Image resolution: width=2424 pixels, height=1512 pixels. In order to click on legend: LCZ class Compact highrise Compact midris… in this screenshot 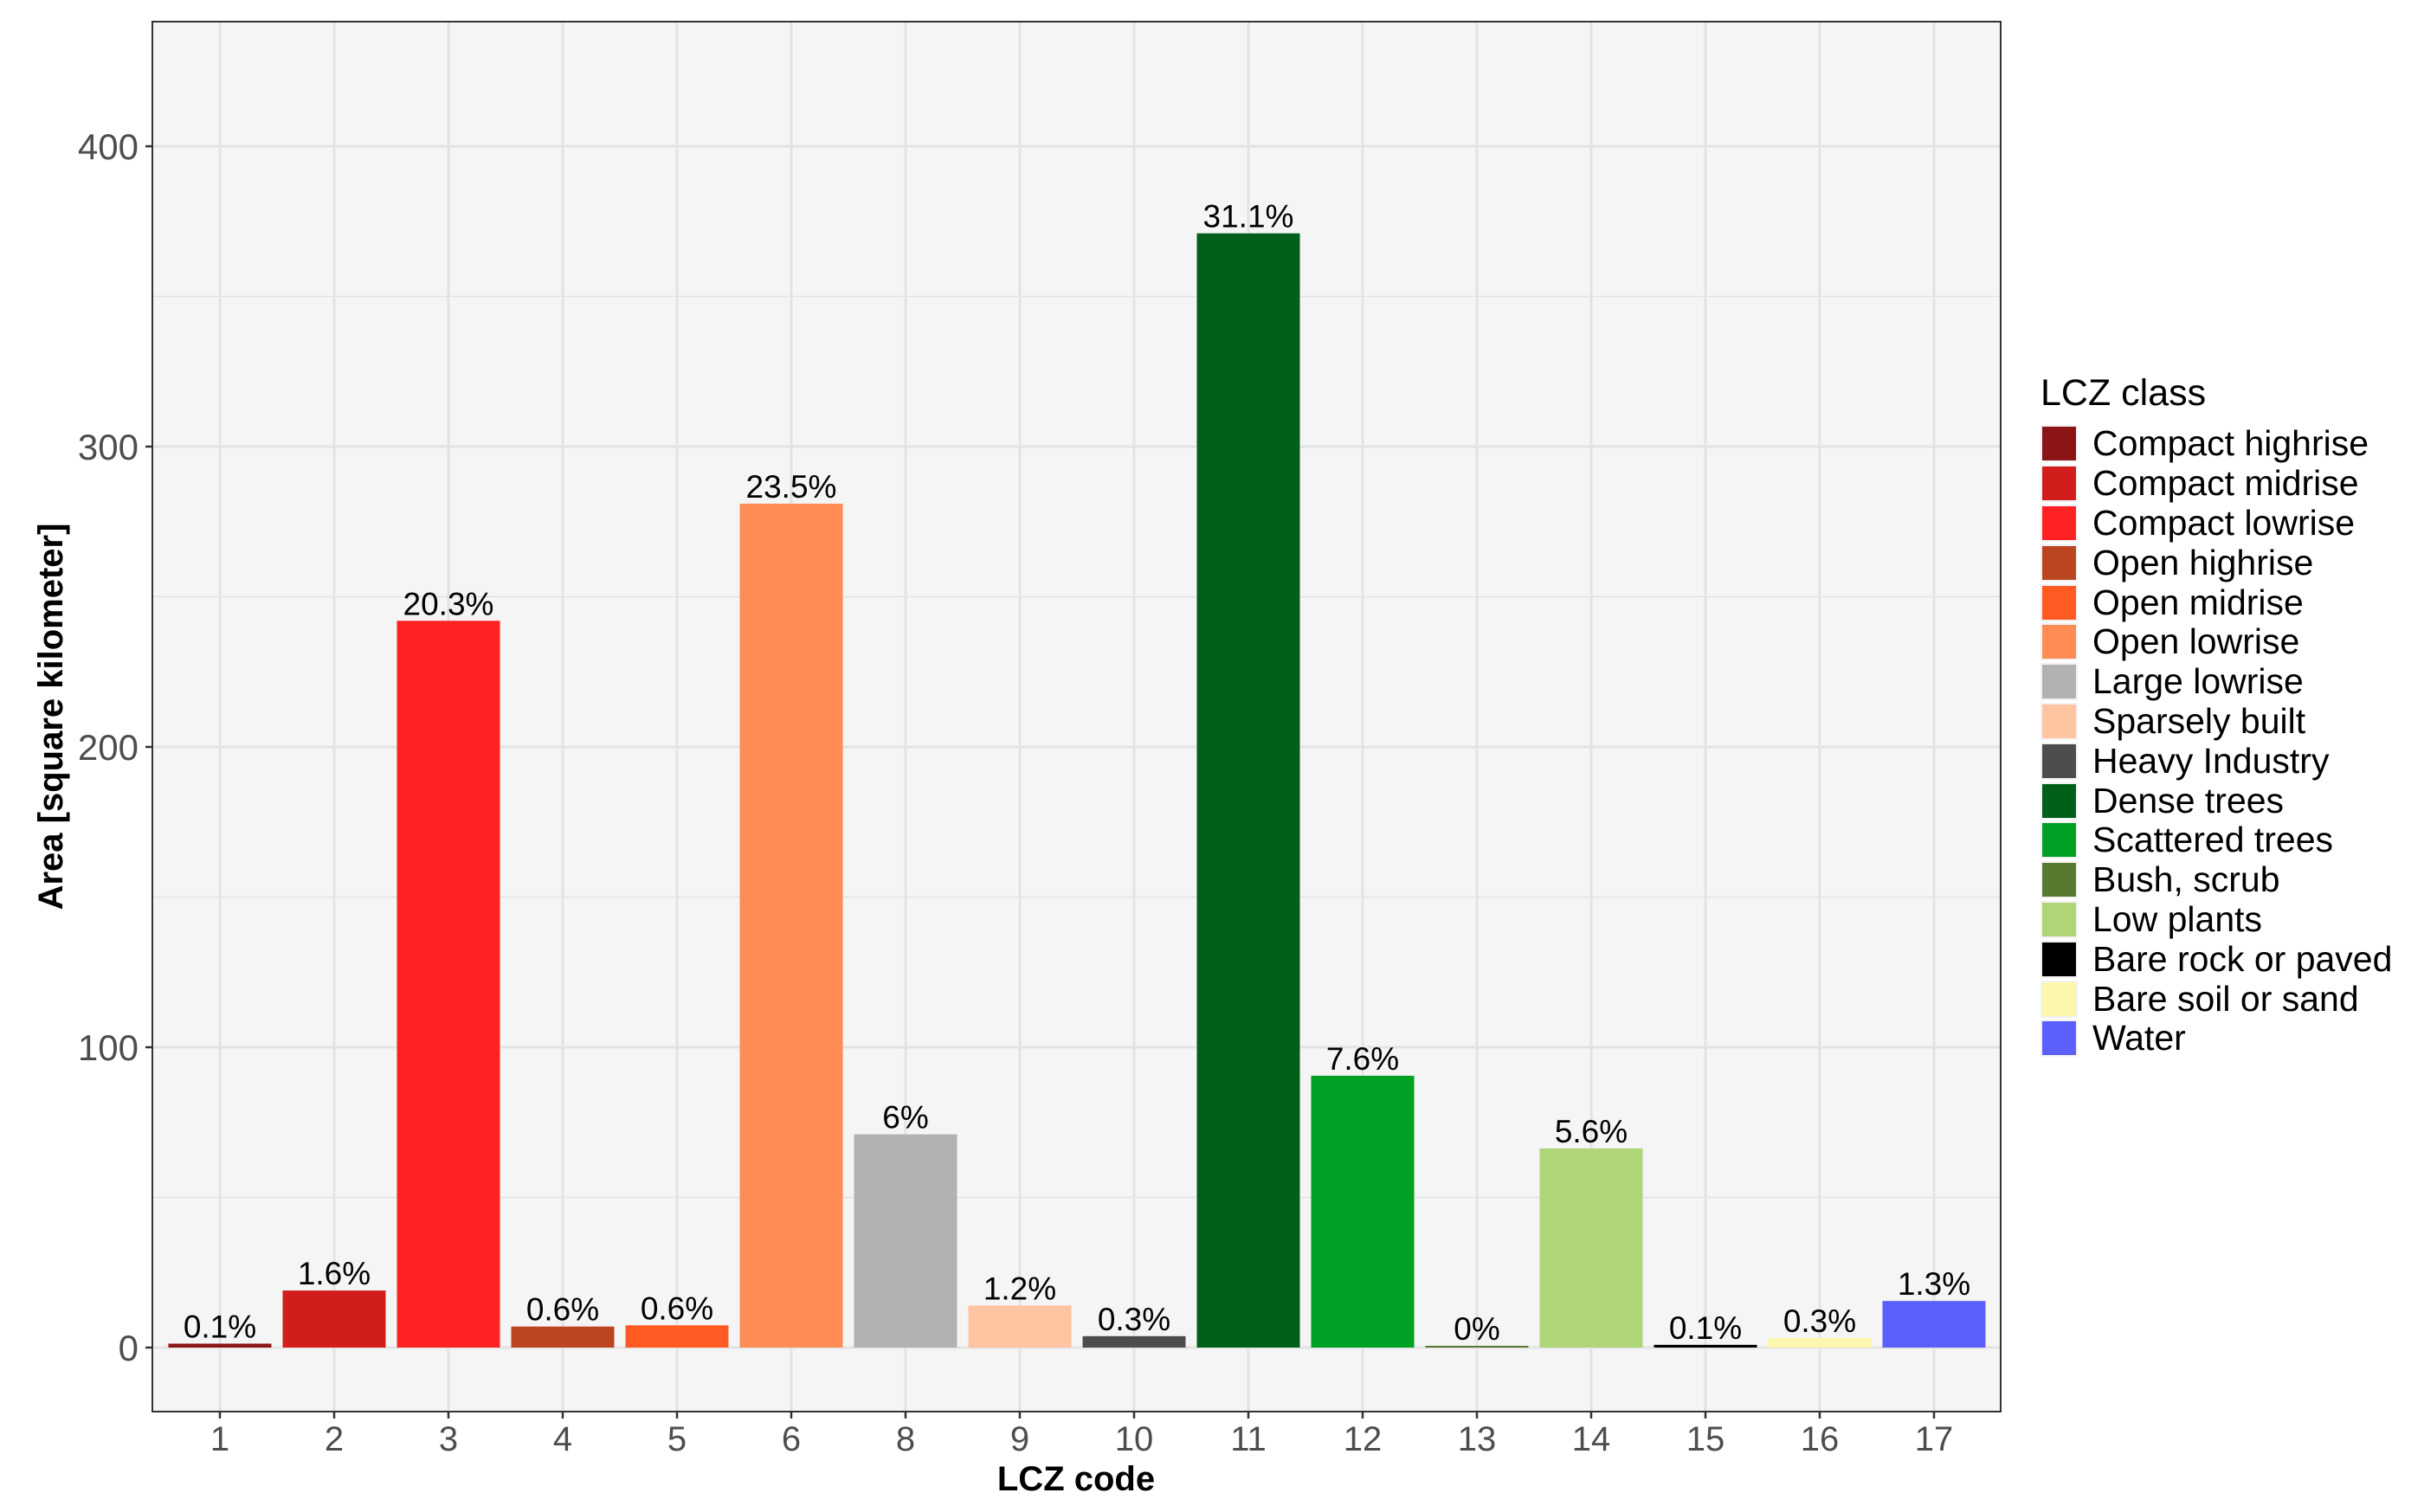, I will do `click(2216, 715)`.